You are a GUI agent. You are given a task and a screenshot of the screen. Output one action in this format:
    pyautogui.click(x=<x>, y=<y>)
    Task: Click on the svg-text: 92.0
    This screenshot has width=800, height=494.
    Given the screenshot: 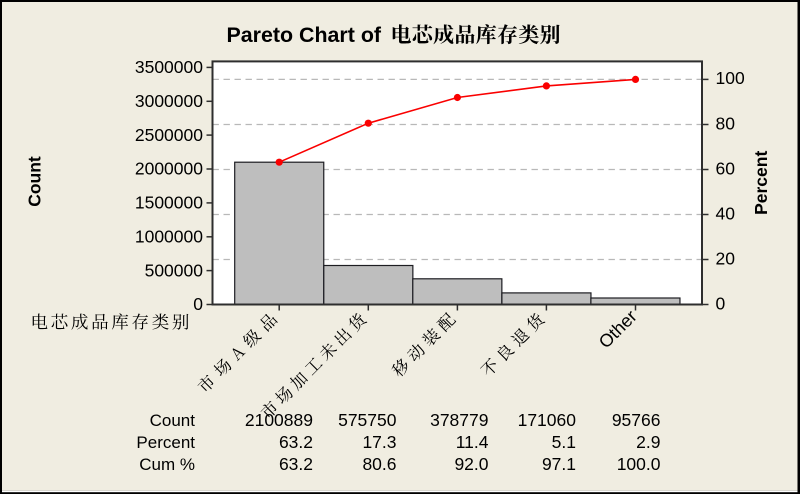 What is the action you would take?
    pyautogui.click(x=471, y=464)
    